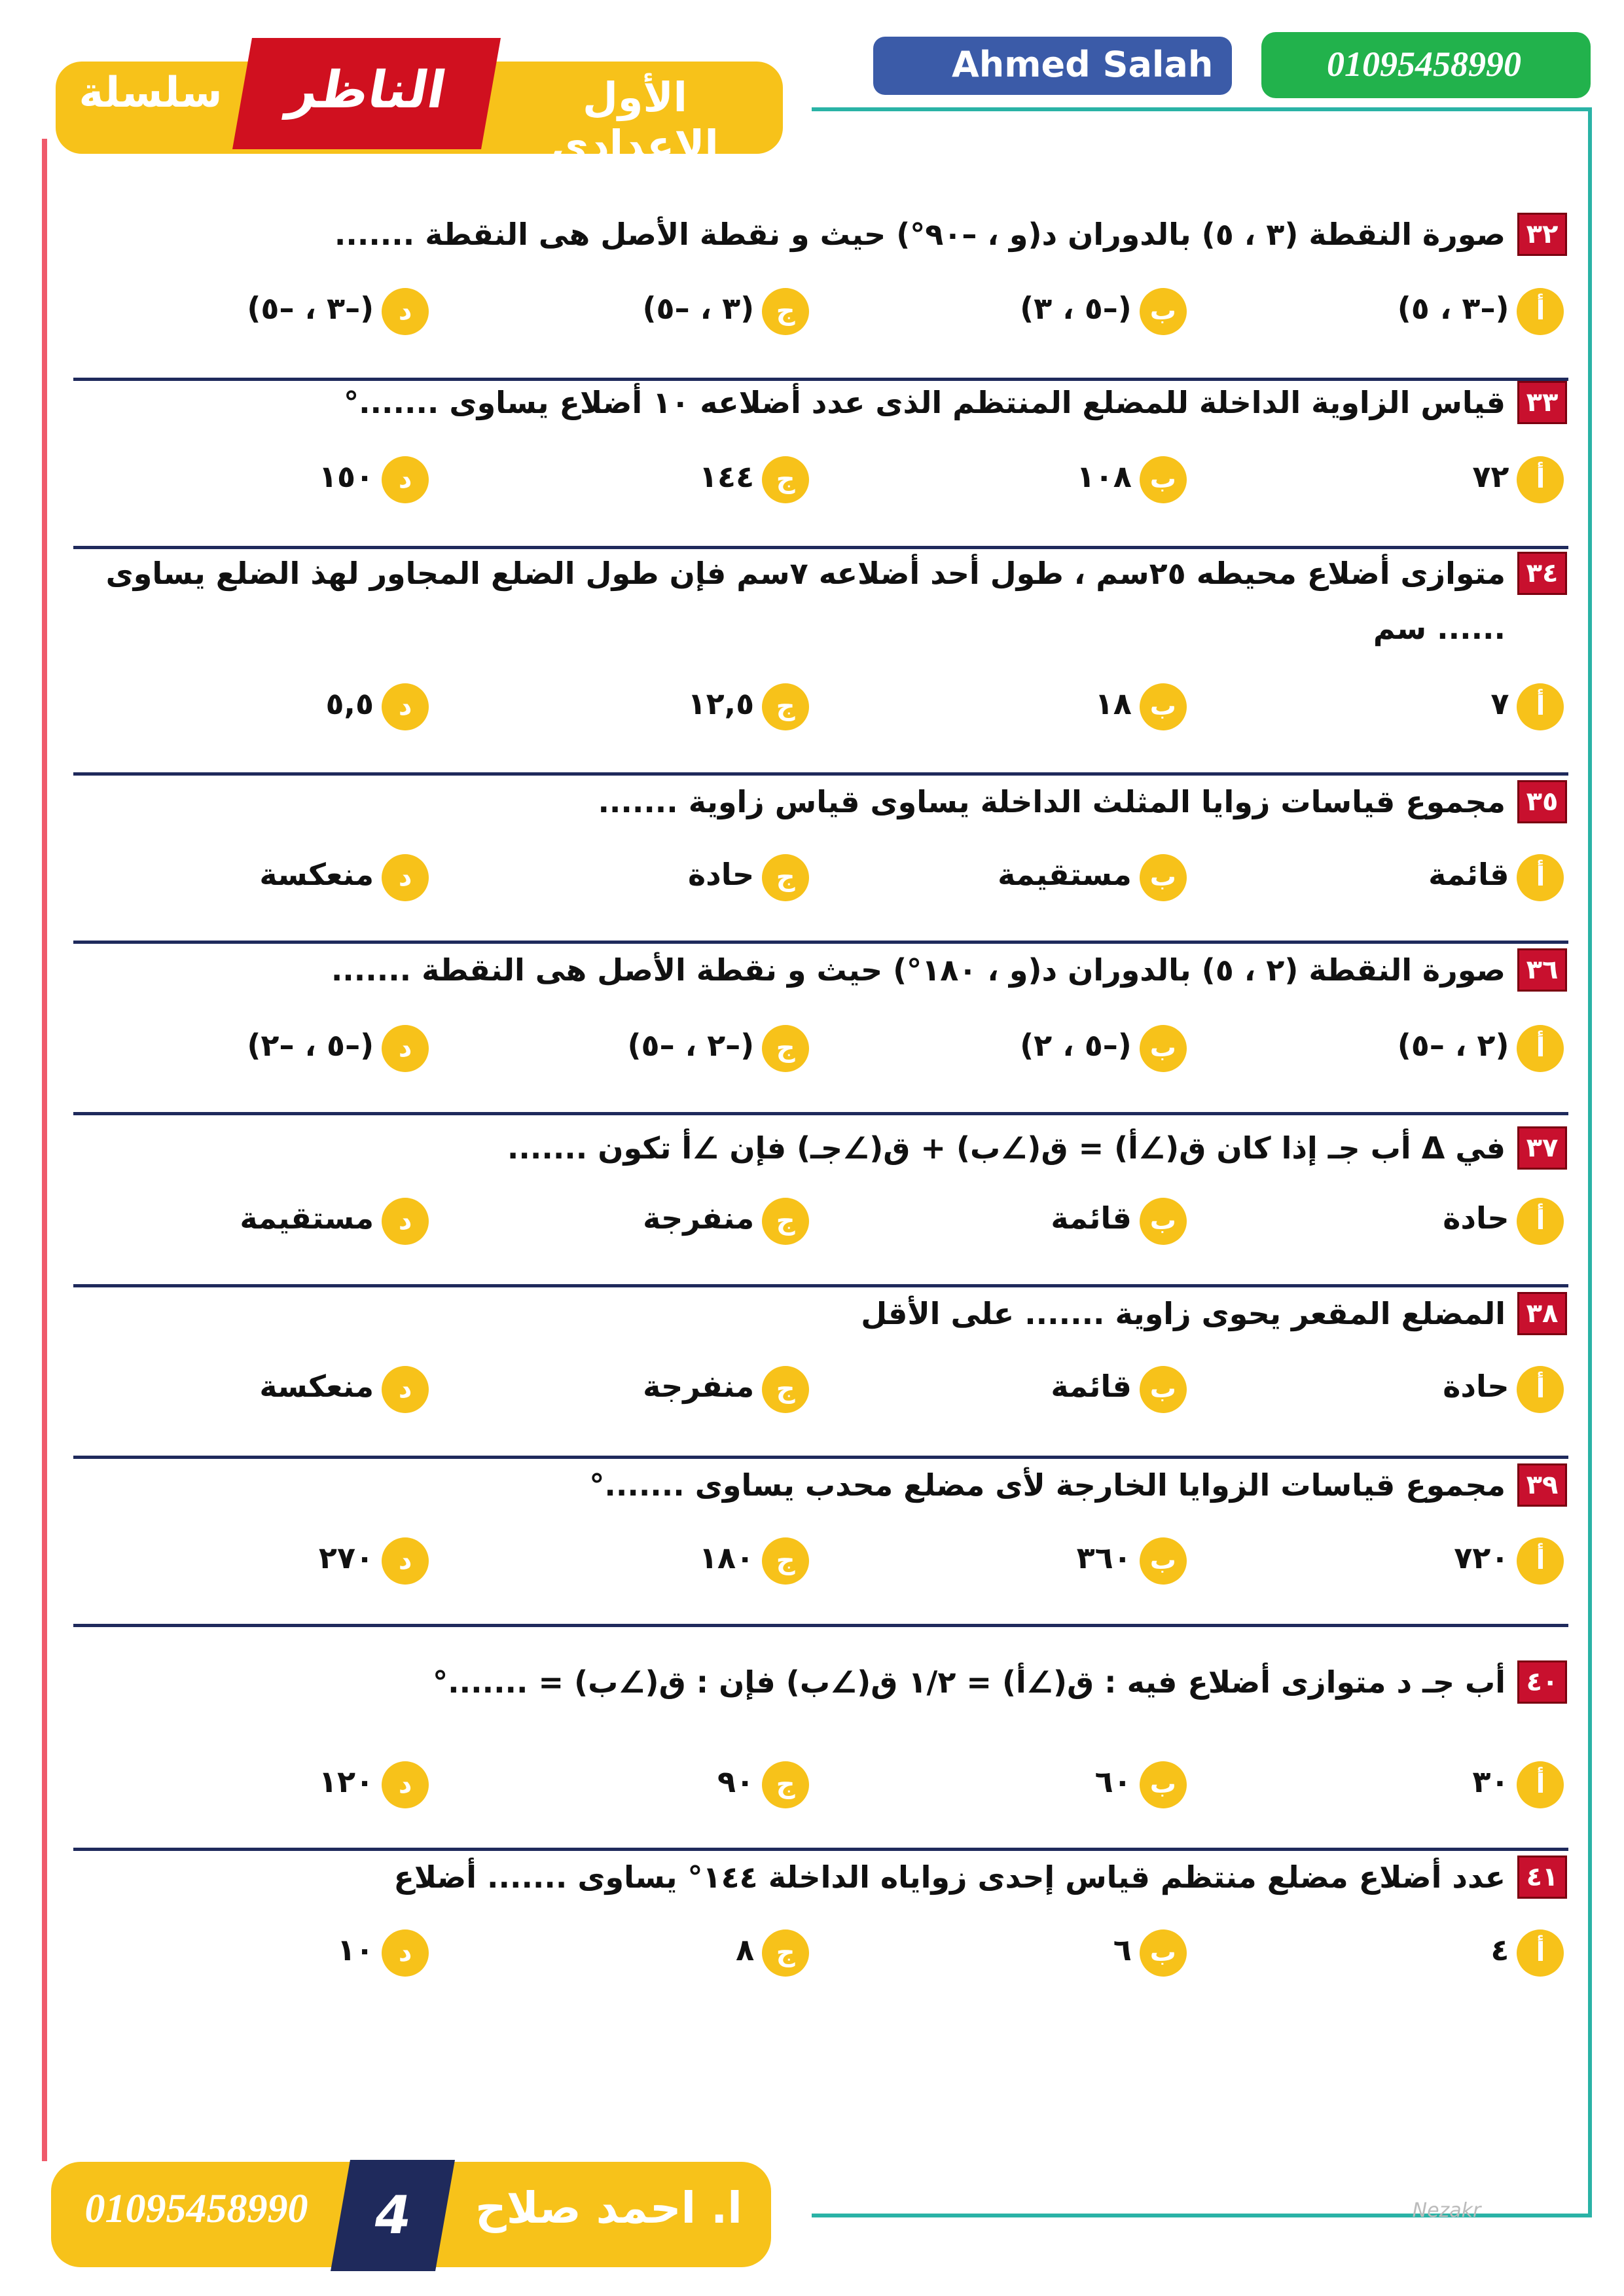  Describe the element at coordinates (346, 1781) in the screenshot. I see `option-text: ١٢٠` at that location.